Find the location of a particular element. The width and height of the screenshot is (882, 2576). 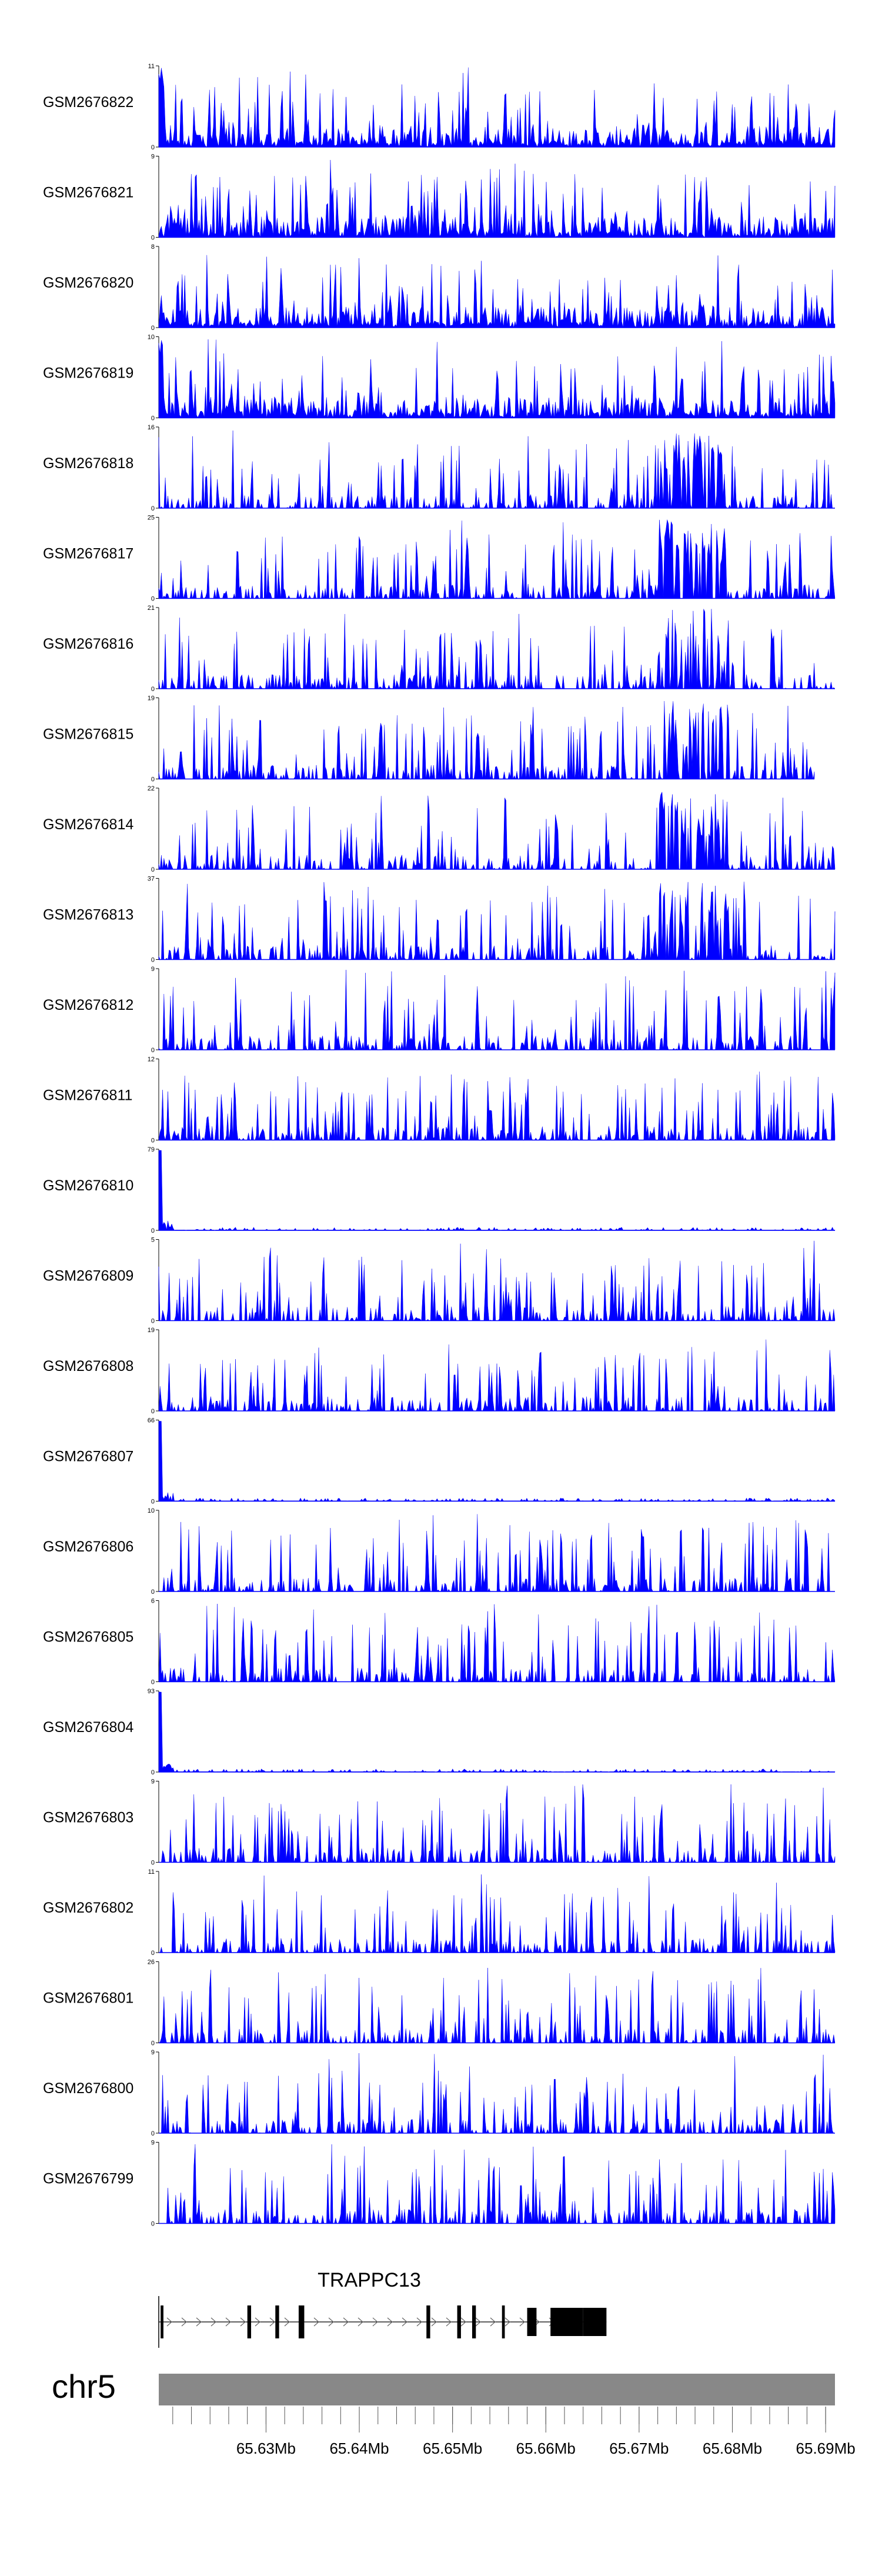

coverage-track: GSM2676800 9 0 is located at coordinates (439, 2093).